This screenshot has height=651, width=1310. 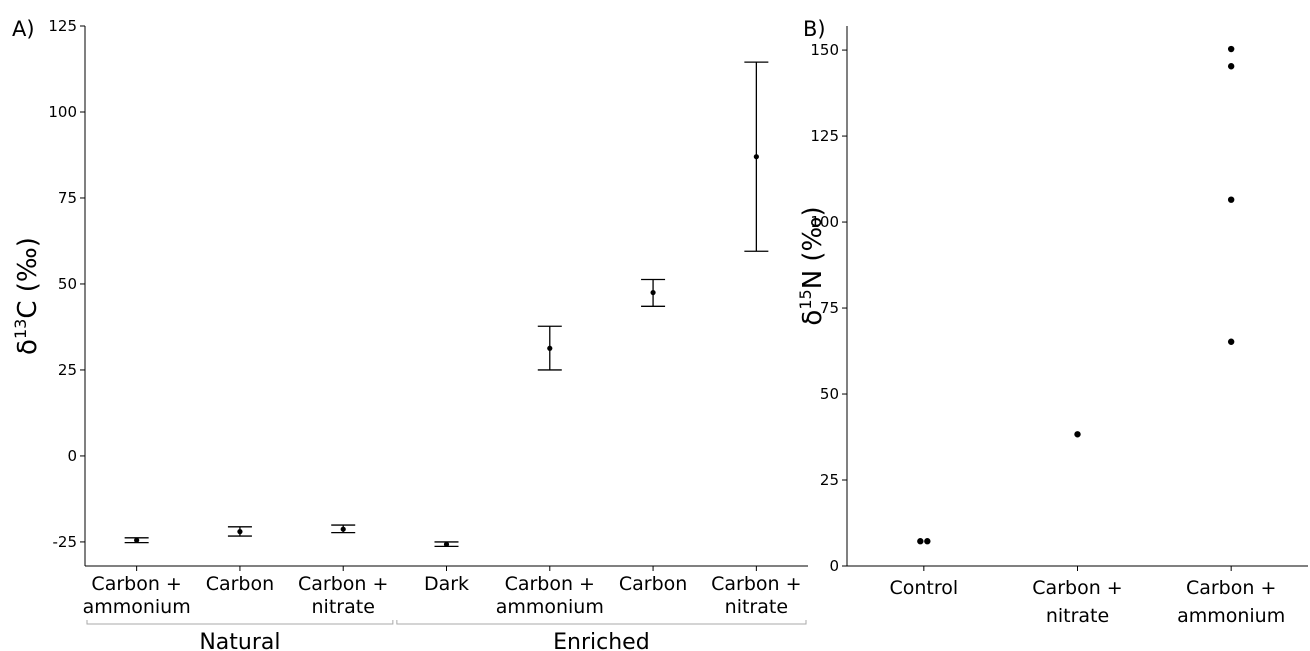 I want to click on panel-b-y-tick-label: 150, so click(x=824, y=50).